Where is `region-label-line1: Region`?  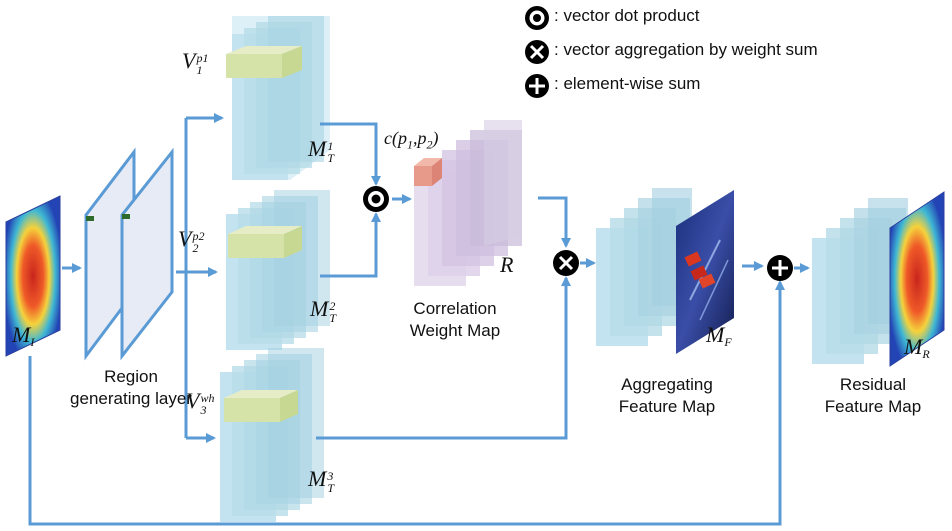
region-label-line1: Region is located at coordinates (131, 376).